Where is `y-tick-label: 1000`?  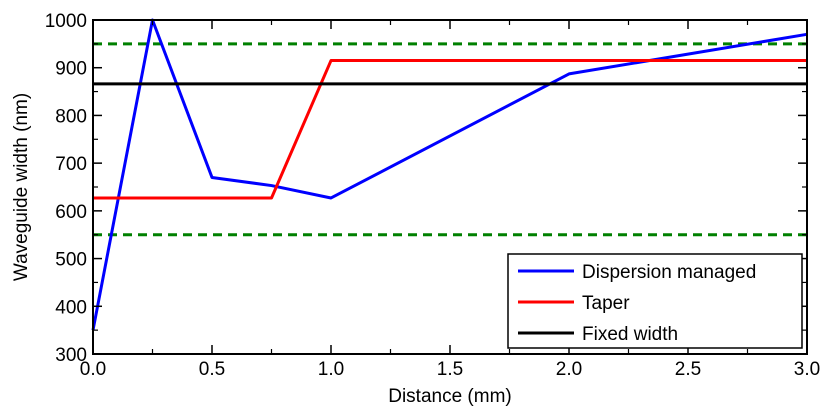 y-tick-label: 1000 is located at coordinates (66, 21).